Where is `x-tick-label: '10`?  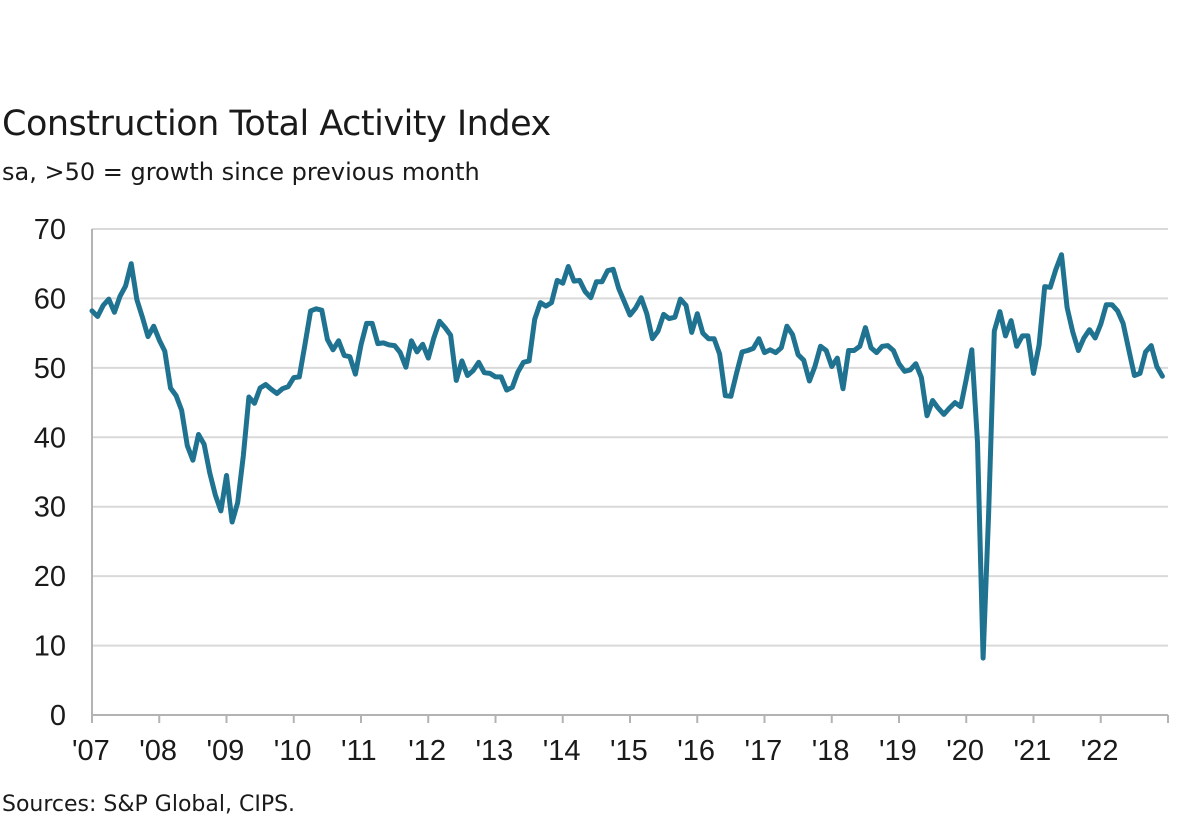
x-tick-label: '10 is located at coordinates (293, 751).